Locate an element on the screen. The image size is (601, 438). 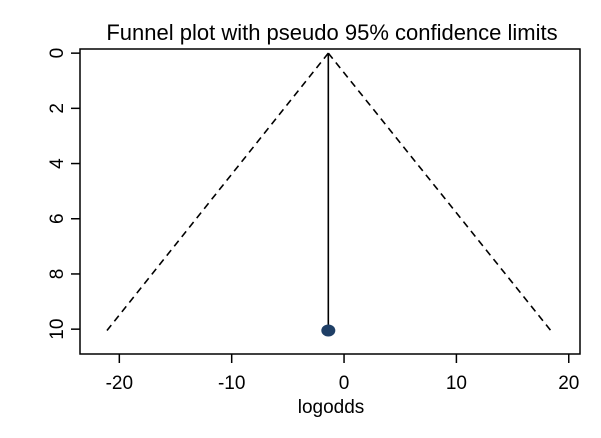
y-tick-label: 2 is located at coordinates (57, 108).